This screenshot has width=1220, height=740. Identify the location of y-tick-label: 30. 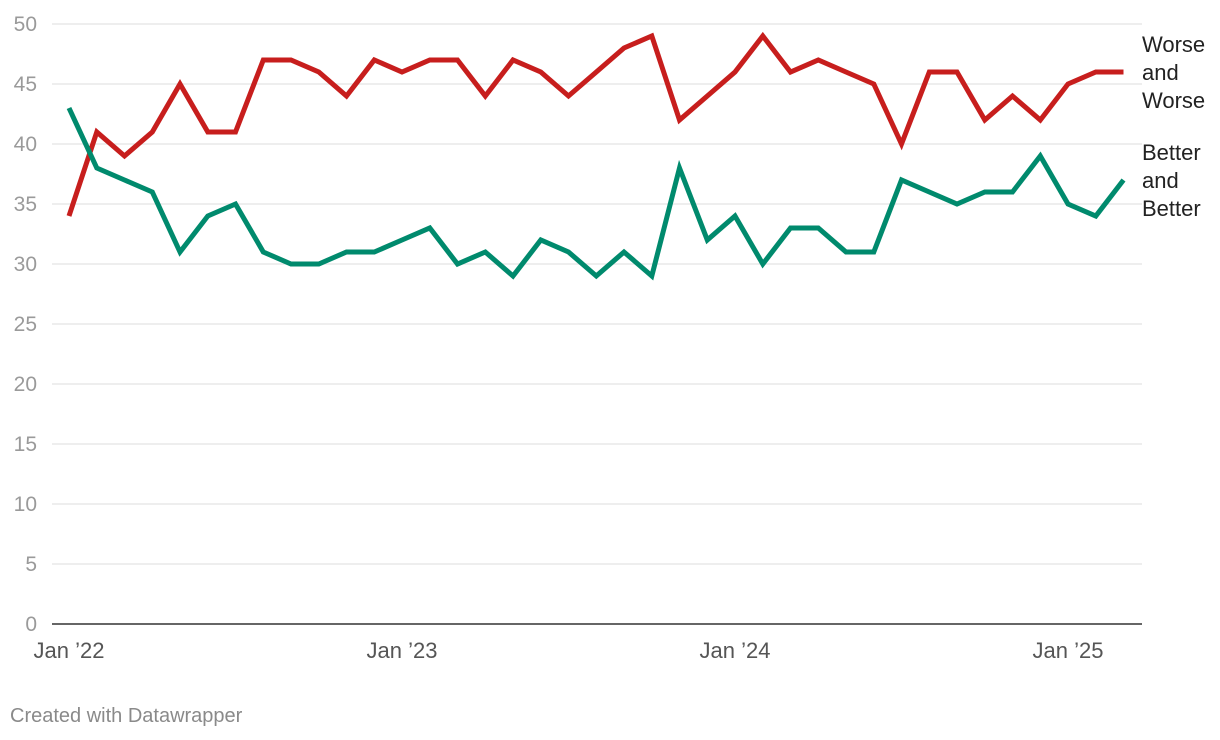
(25, 264).